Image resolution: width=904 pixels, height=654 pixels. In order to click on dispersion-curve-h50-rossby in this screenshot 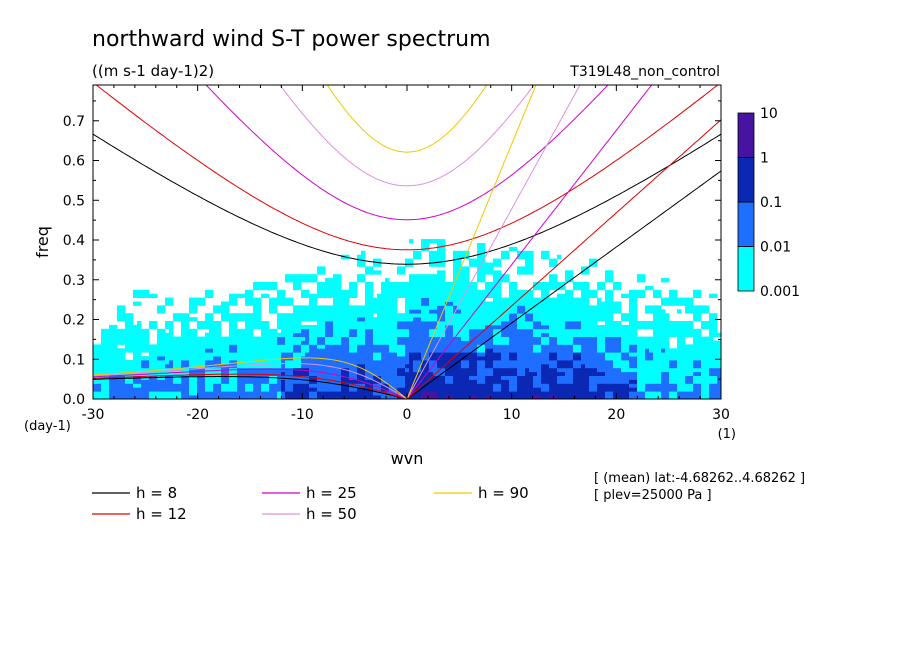, I will do `click(250, 381)`.